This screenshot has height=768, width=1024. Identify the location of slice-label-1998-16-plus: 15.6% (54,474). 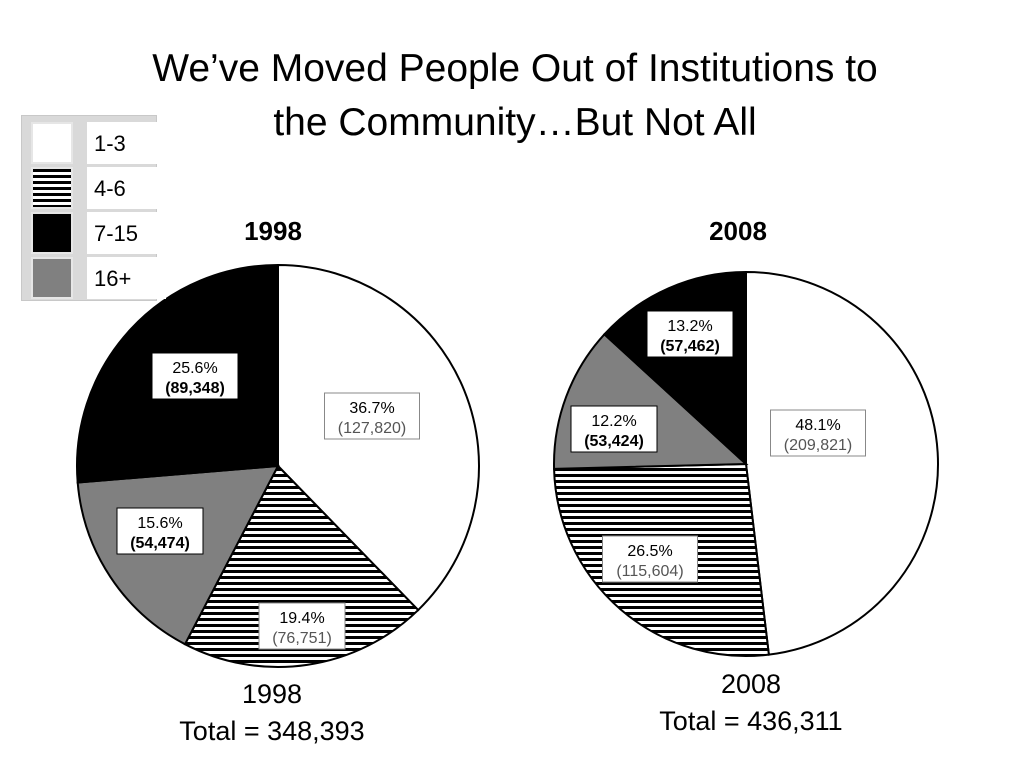
(160, 531).